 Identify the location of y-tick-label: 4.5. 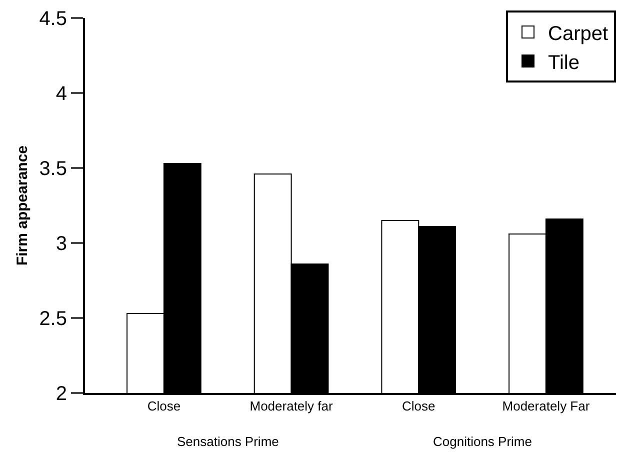
(53, 19).